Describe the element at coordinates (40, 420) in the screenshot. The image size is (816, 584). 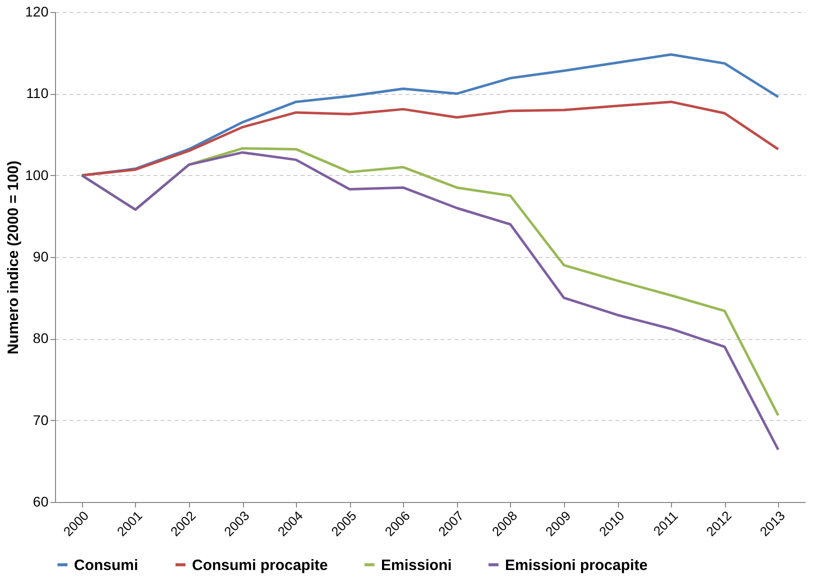
I see `y-tick-label: 70` at that location.